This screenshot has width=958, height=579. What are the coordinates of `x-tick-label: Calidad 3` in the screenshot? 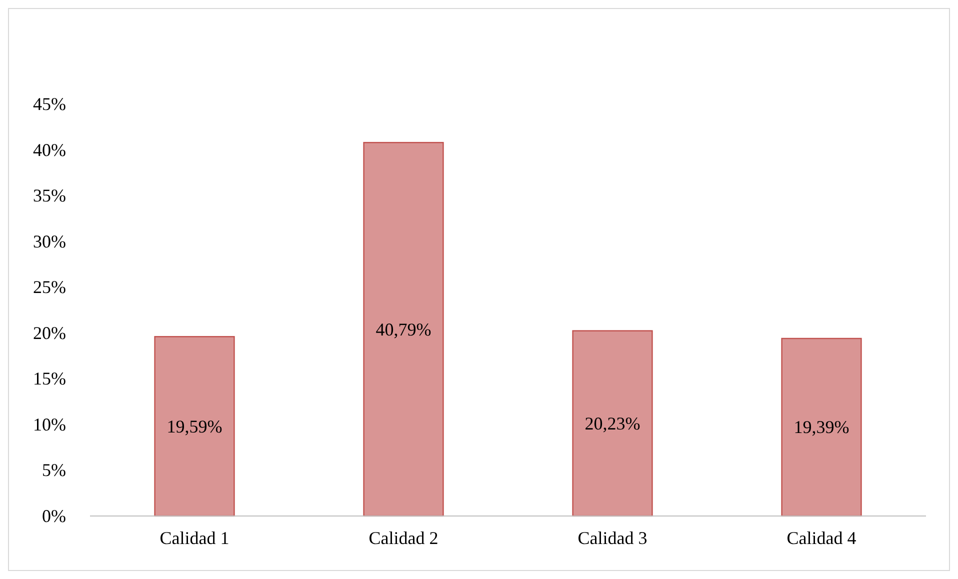 It's located at (613, 538).